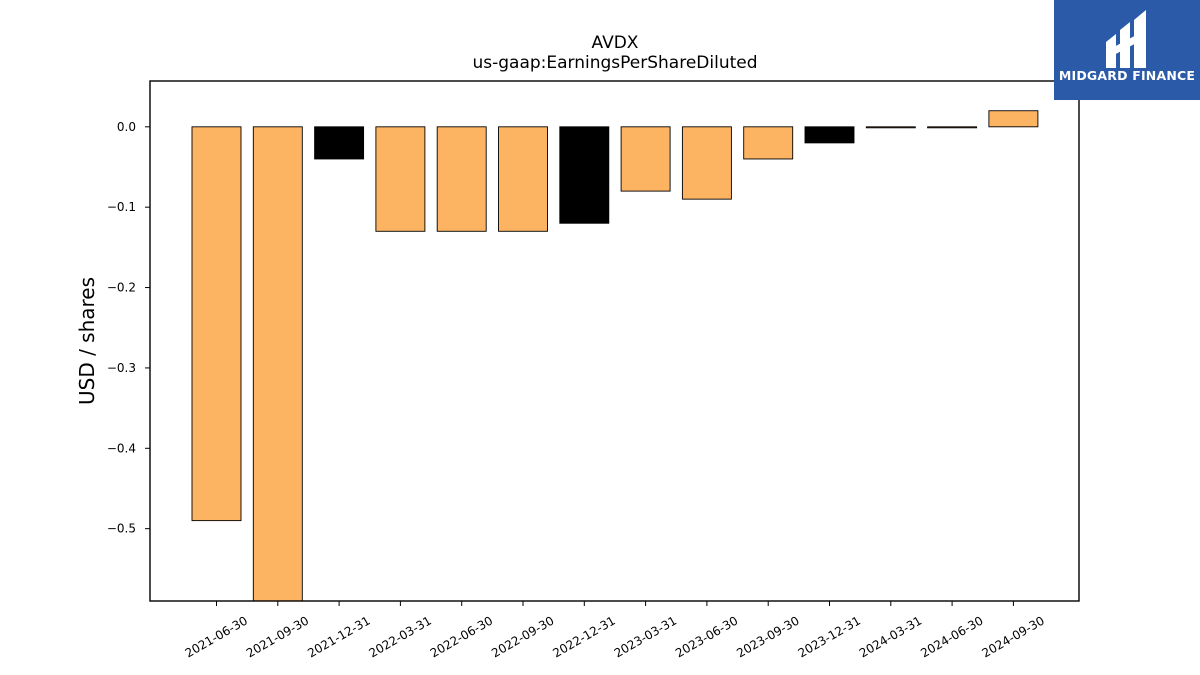 Image resolution: width=1200 pixels, height=675 pixels. Describe the element at coordinates (338, 636) in the screenshot. I see `x-tick-label: 2021-12-31` at that location.